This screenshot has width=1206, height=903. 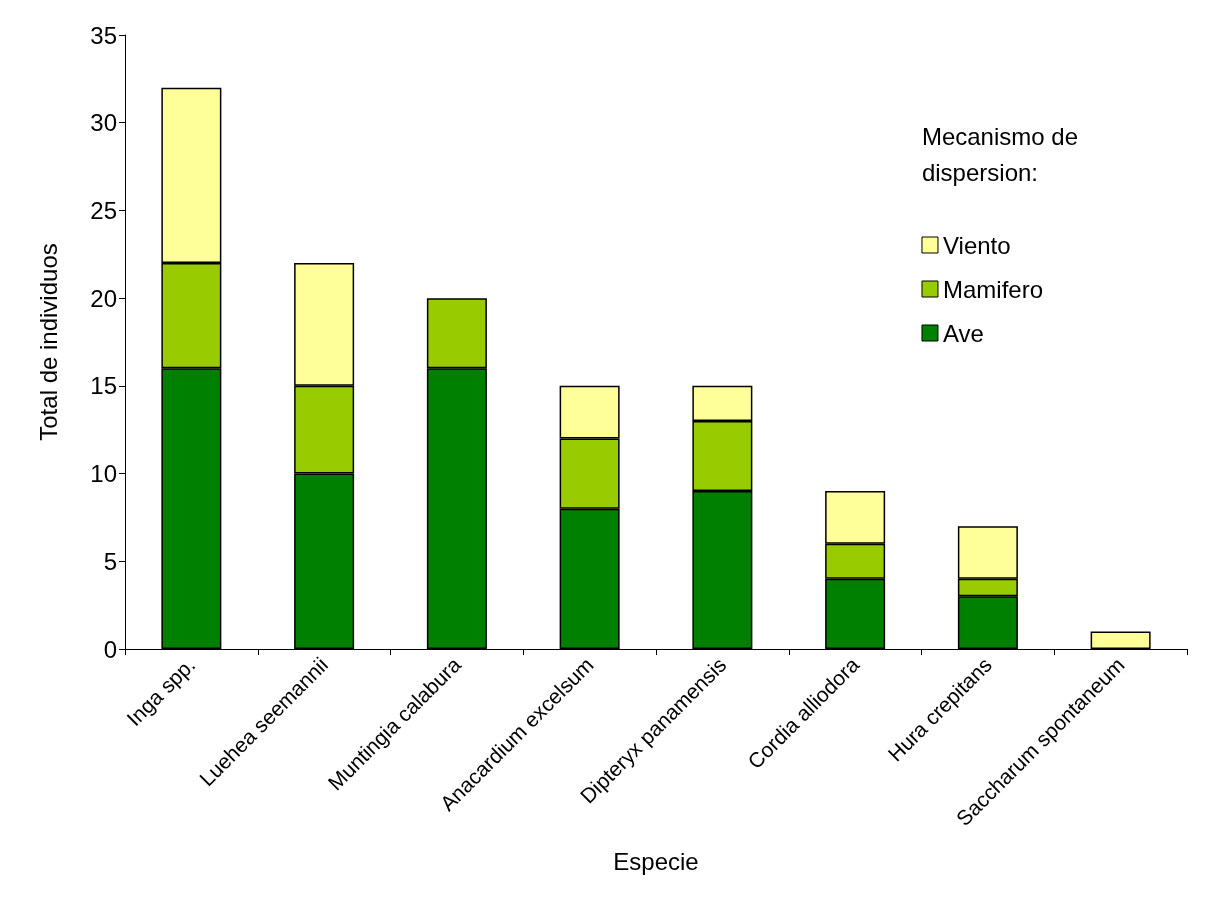 I want to click on legend-label: Viento, so click(x=976, y=245).